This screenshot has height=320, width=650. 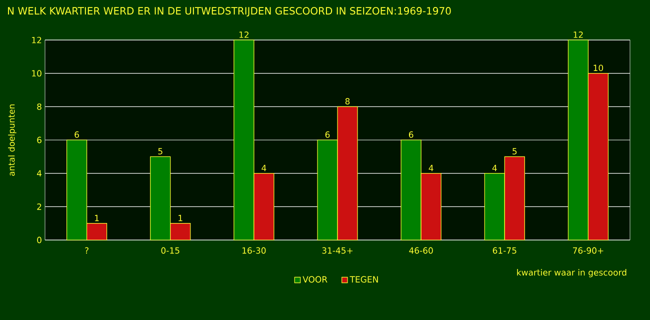 What do you see at coordinates (39, 207) in the screenshot?
I see `y-tick-label: 2` at bounding box center [39, 207].